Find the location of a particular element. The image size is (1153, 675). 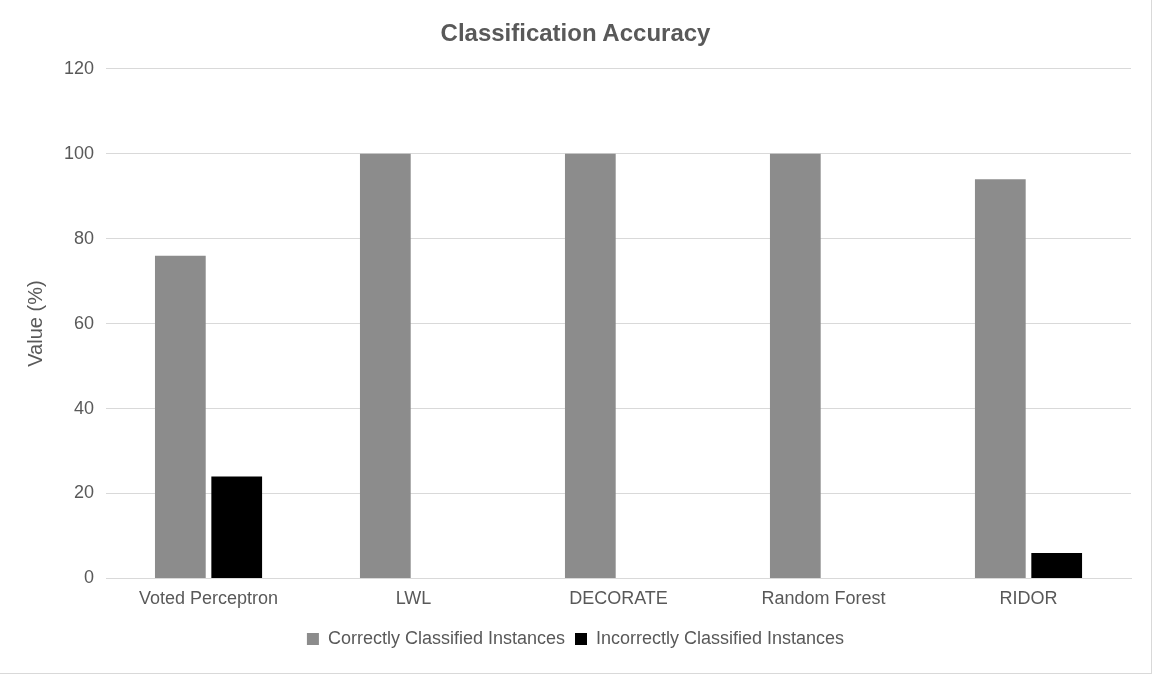

x-tick-label: Random Forest is located at coordinates (823, 598).